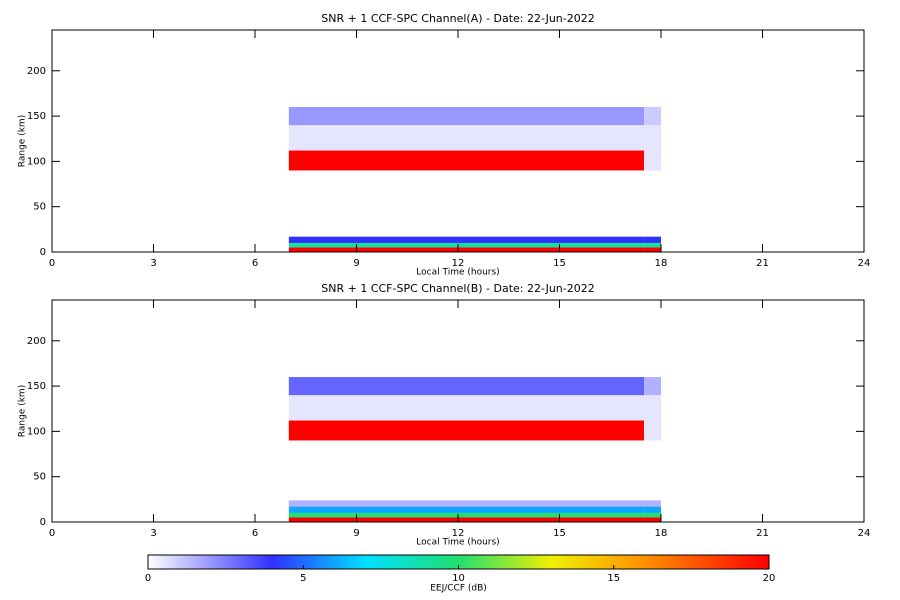 The image size is (900, 600). I want to click on colorbar-tick-label: 15, so click(613, 578).